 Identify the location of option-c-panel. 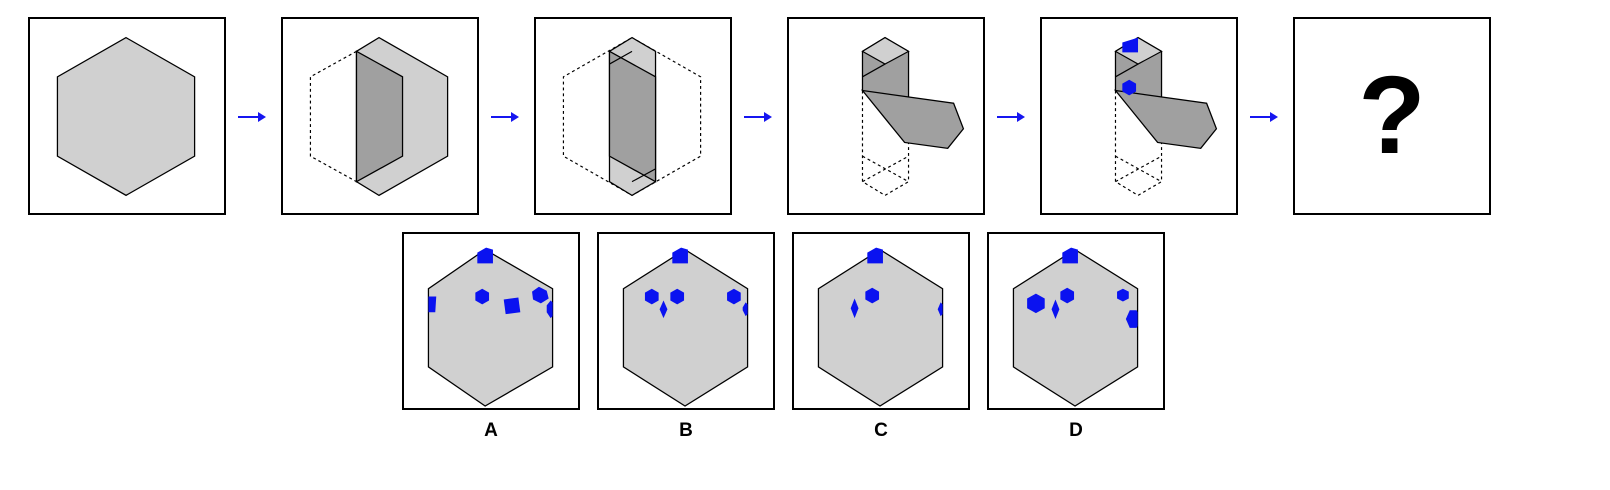
(881, 321).